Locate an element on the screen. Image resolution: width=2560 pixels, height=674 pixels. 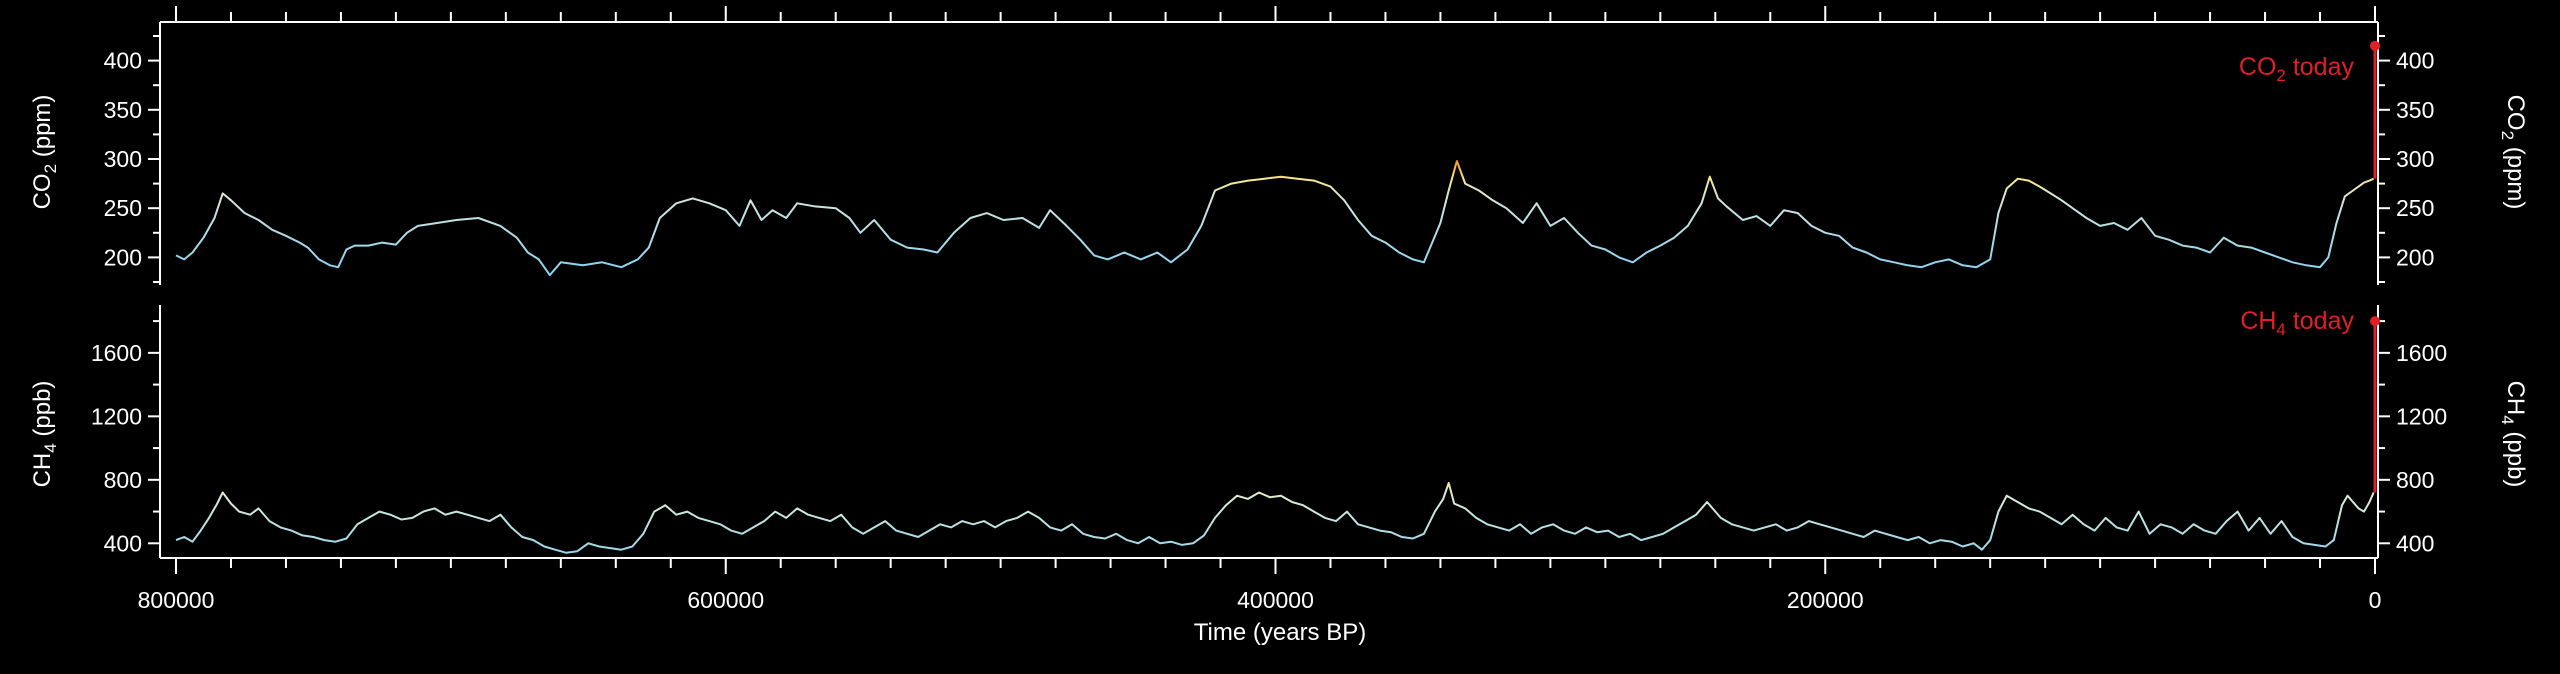
ch4-right-tick-label: 800 is located at coordinates (2415, 480).